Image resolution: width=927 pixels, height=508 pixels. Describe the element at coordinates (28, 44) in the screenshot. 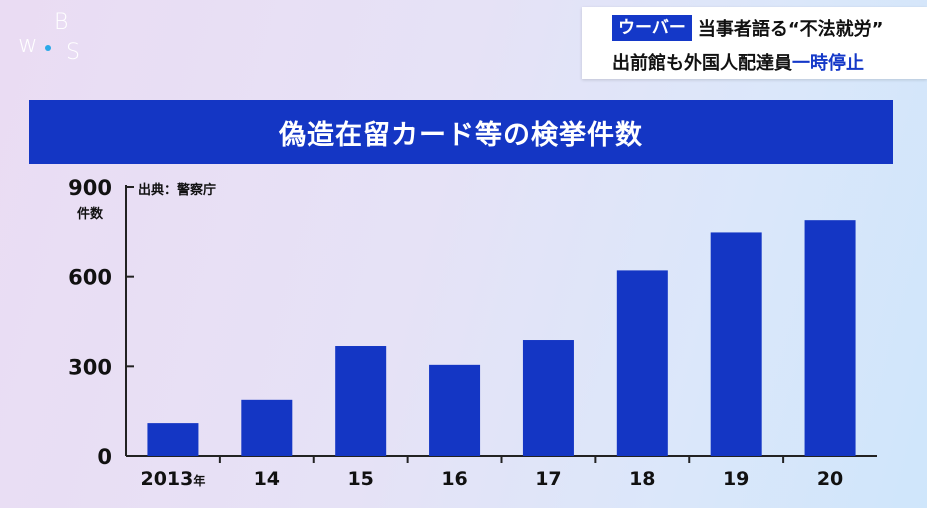

I see `logo-letter-w: w` at that location.